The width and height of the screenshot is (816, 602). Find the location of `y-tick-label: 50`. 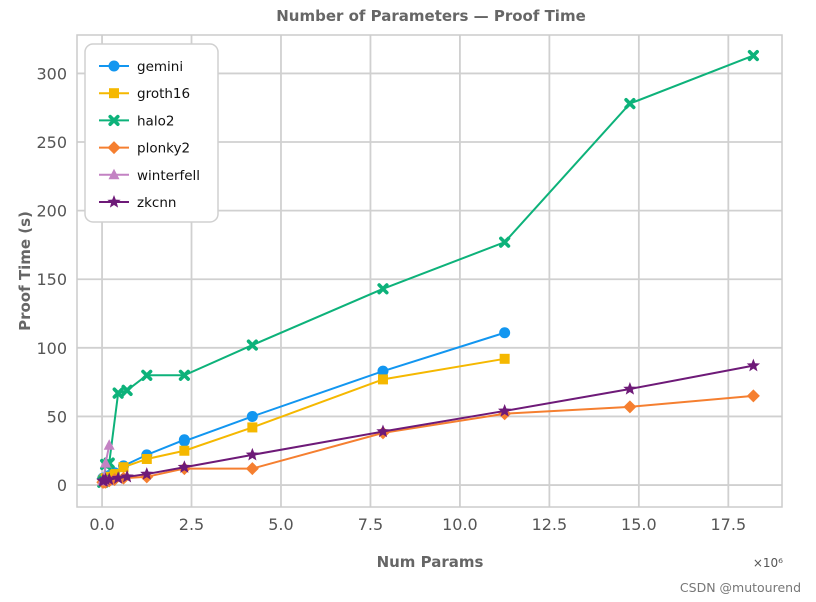

y-tick-label: 50 is located at coordinates (57, 416).